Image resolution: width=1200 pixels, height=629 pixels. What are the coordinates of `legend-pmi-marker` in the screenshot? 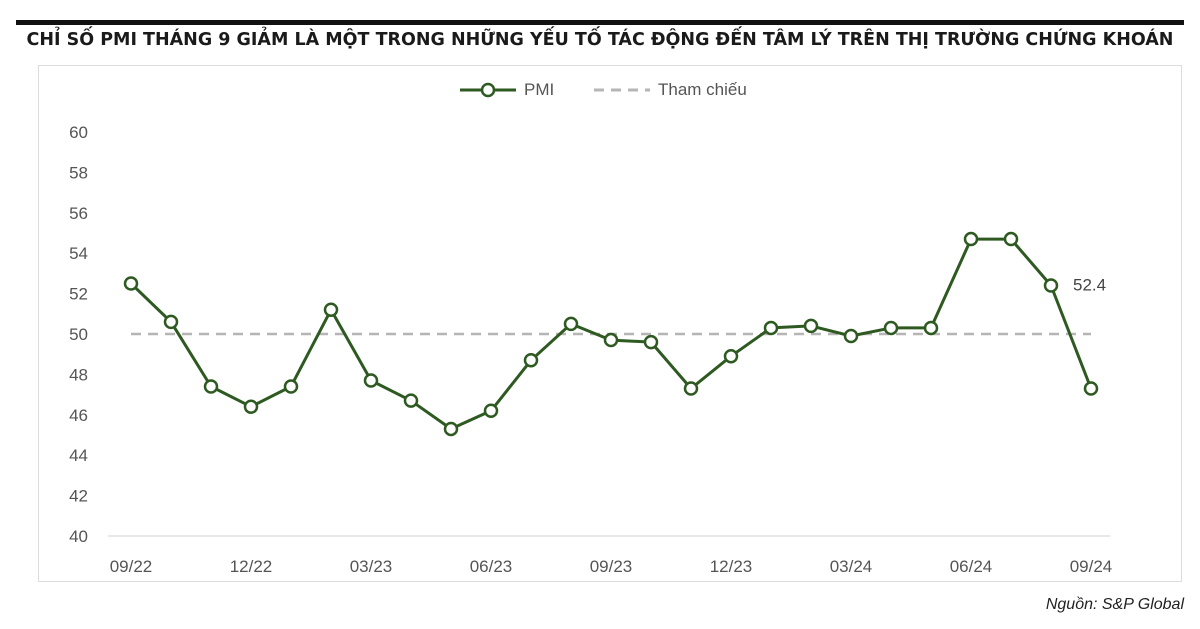 It's located at (488, 90).